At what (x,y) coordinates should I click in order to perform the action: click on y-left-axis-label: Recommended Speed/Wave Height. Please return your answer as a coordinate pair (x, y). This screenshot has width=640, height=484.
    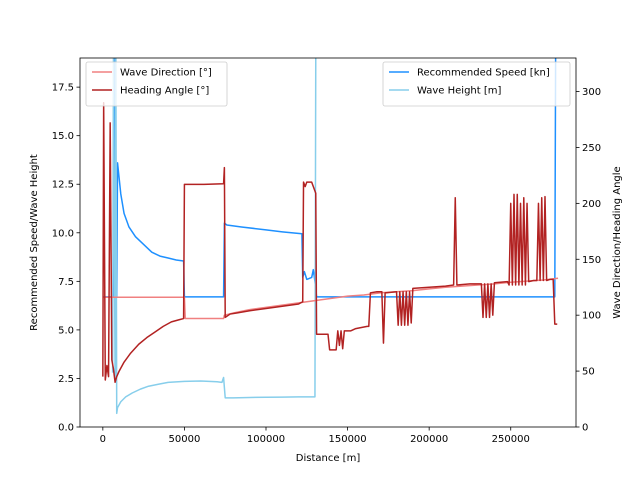
    Looking at the image, I should click on (34, 242).